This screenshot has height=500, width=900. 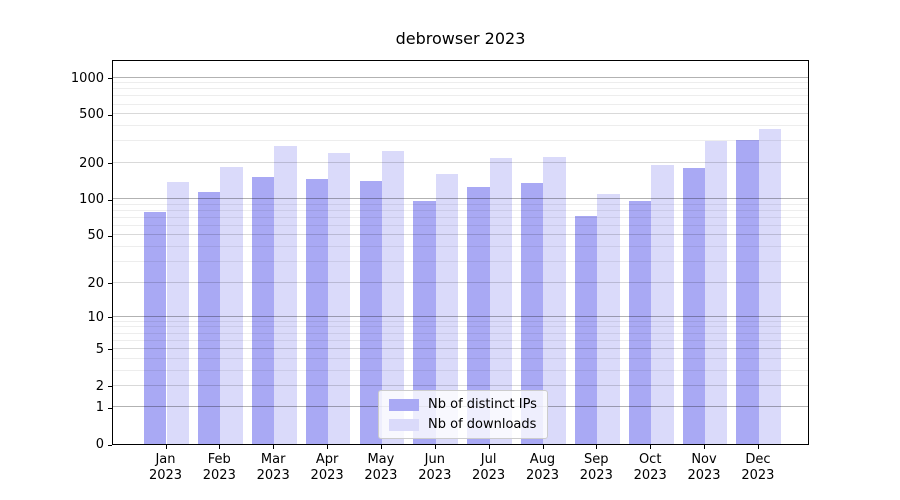 I want to click on bar-nb-of-downloads-nov, so click(x=716, y=292).